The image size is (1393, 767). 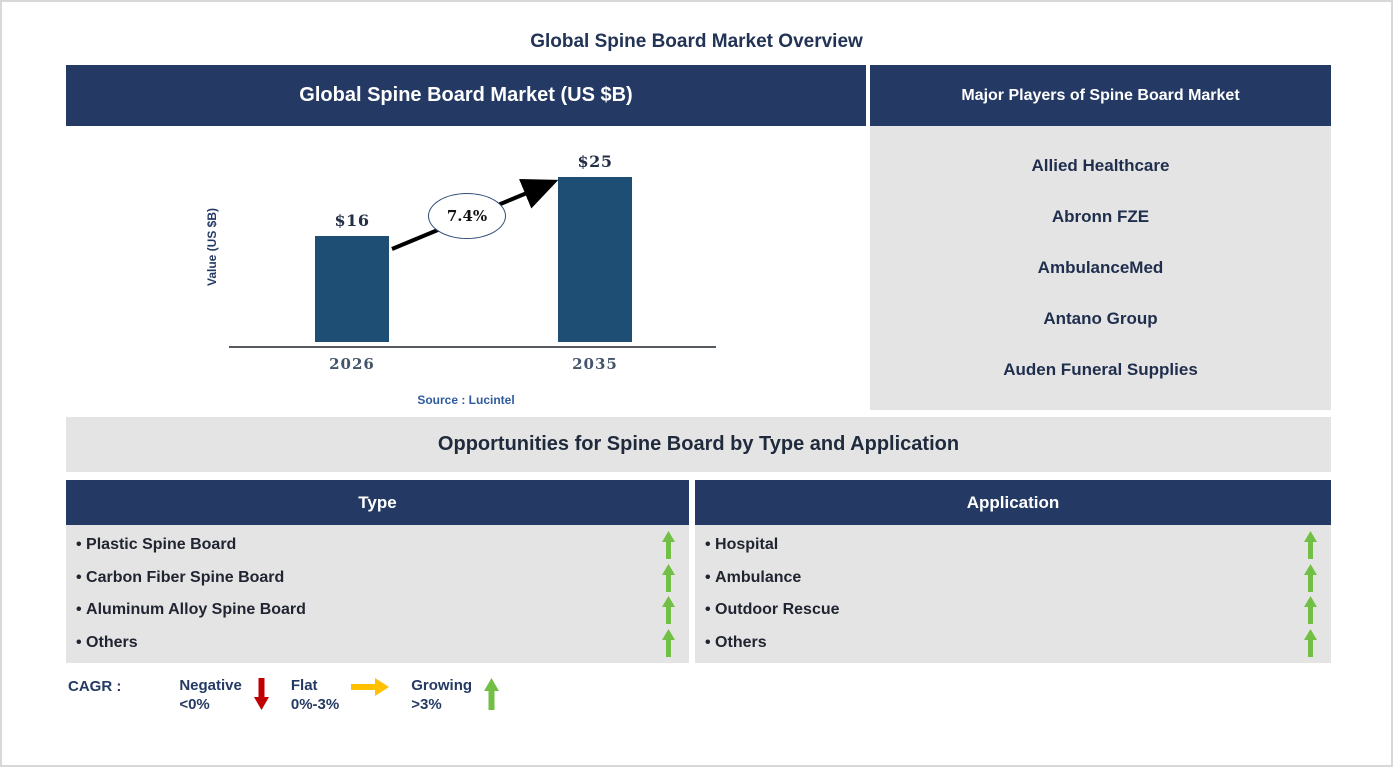 I want to click on legend-growing-range: >3%, so click(x=426, y=704).